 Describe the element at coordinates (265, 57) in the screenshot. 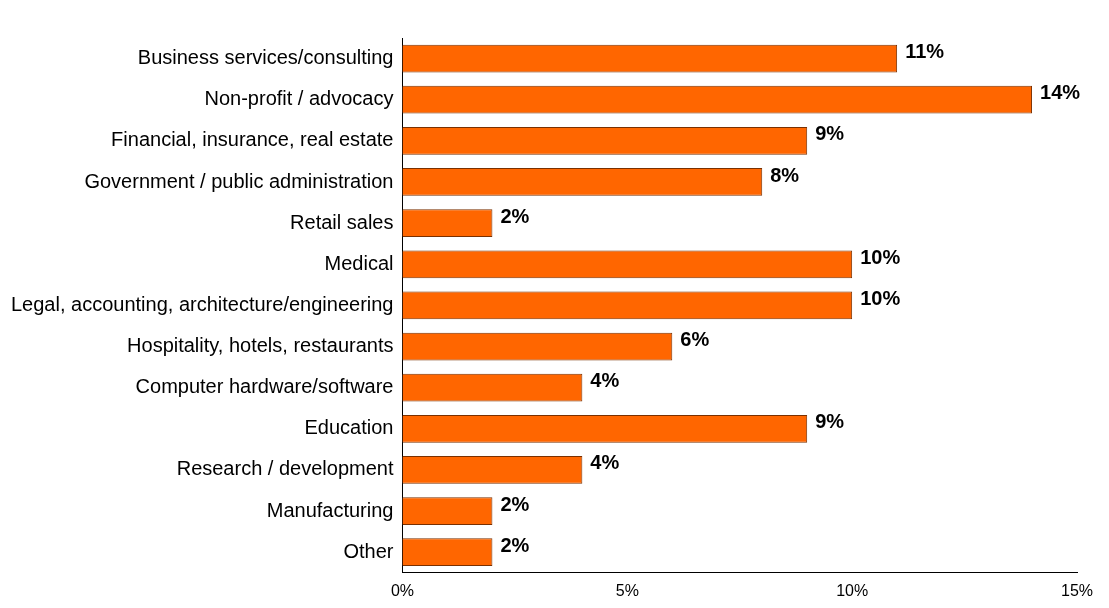

I see `y-tick-label: Business services/consulting` at that location.